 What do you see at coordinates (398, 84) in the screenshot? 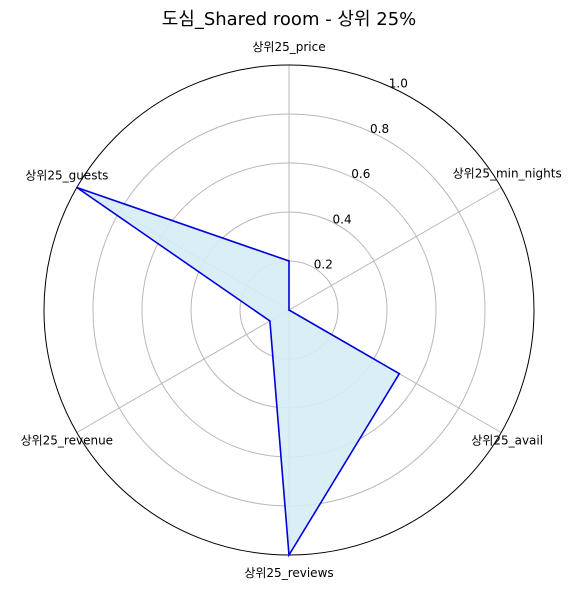
I see `radial-tick-label: 1.0` at bounding box center [398, 84].